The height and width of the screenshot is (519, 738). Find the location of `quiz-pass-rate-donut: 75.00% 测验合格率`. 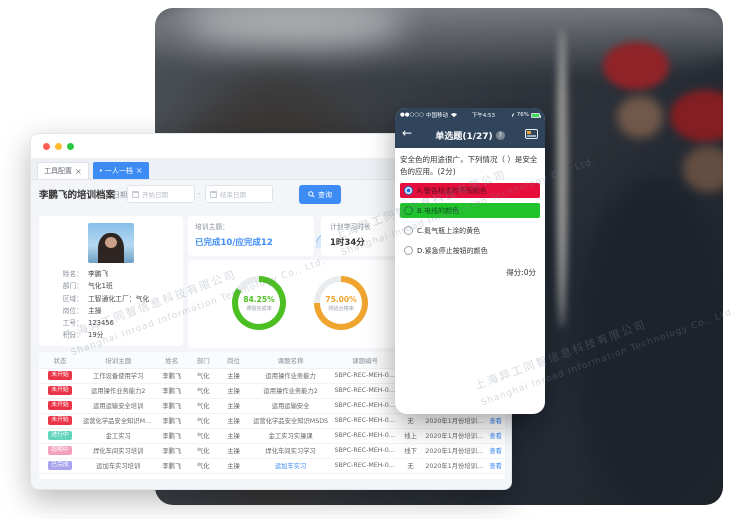

quiz-pass-rate-donut: 75.00% 测验合格率 is located at coordinates (341, 303).